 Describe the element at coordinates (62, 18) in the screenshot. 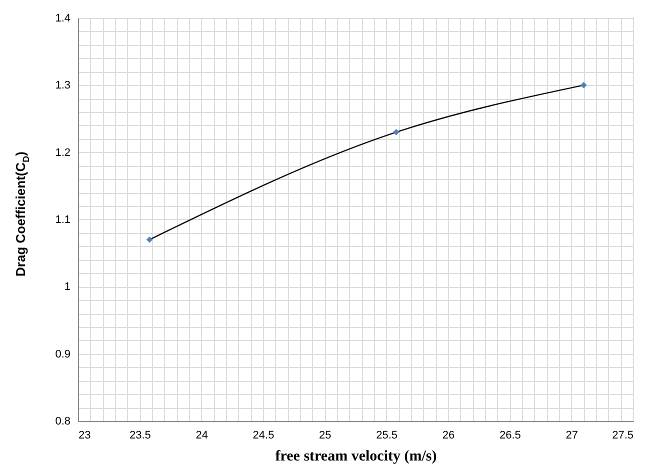

I see `y-tick-label: 1.4` at that location.